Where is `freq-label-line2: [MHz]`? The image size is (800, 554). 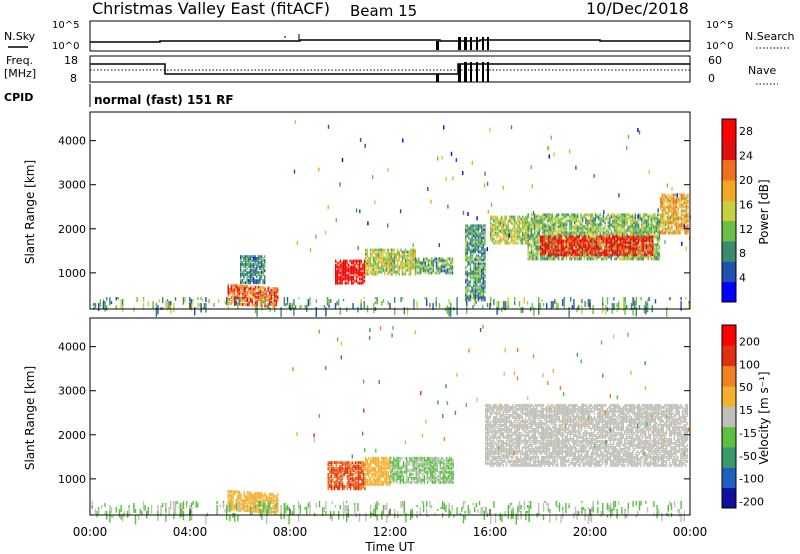
freq-label-line2: [MHz] is located at coordinates (20, 73).